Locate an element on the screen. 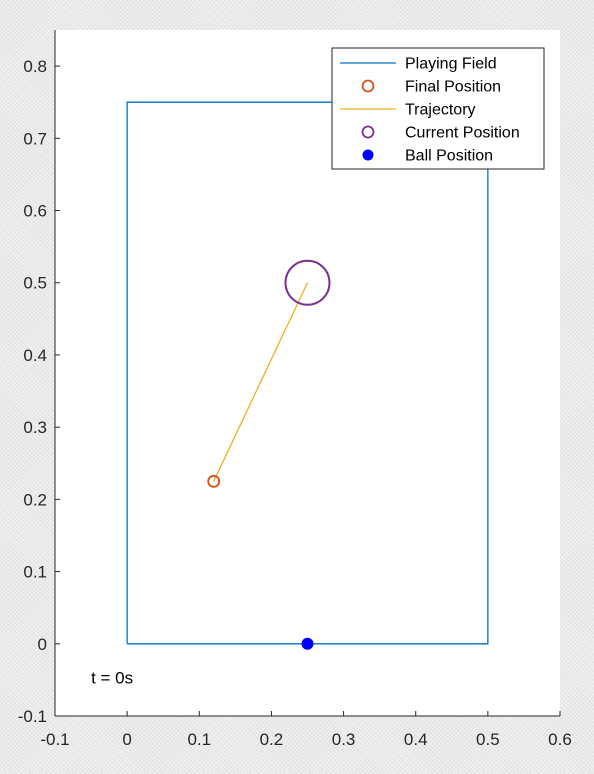  y-tick-label: 0.4 is located at coordinates (35, 355).